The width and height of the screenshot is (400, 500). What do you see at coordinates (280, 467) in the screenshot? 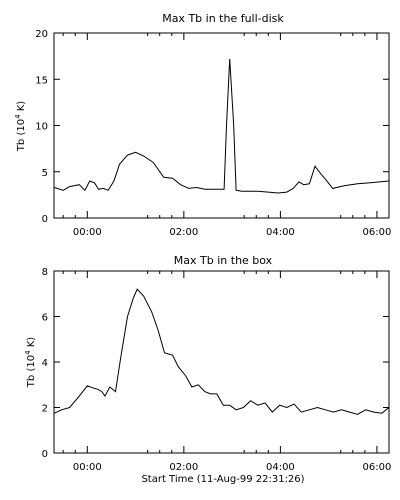
I see `bottom-x-tick-label: 04:00` at bounding box center [280, 467].